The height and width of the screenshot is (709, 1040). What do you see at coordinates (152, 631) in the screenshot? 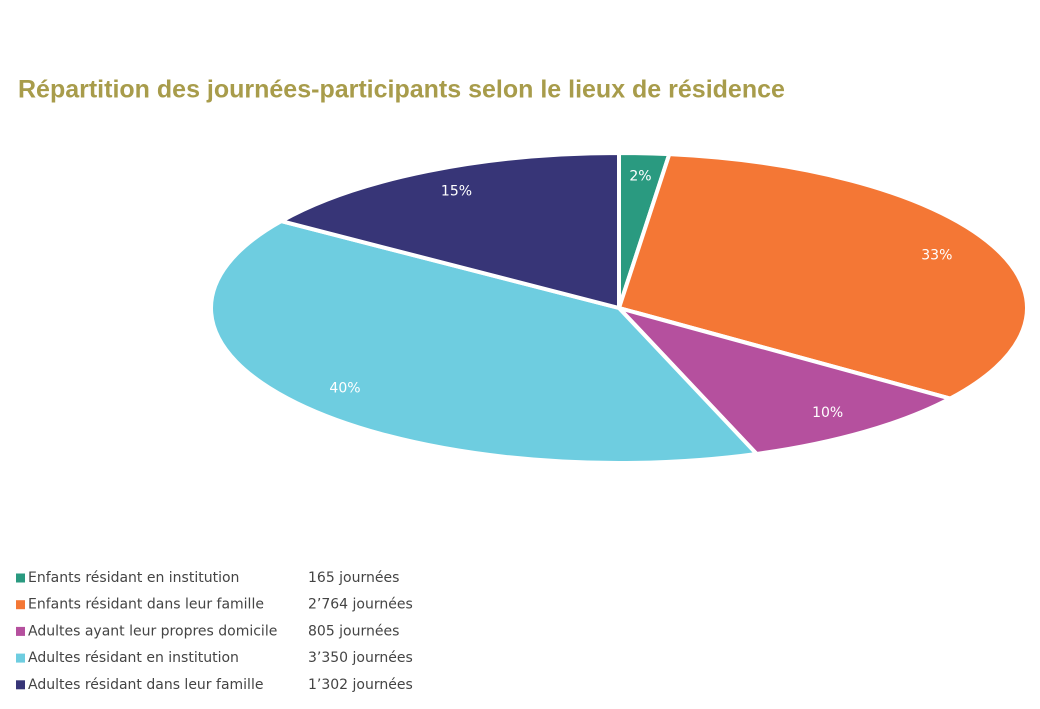
I see `legend-label: Adultes ayant leur propres domicile` at bounding box center [152, 631].